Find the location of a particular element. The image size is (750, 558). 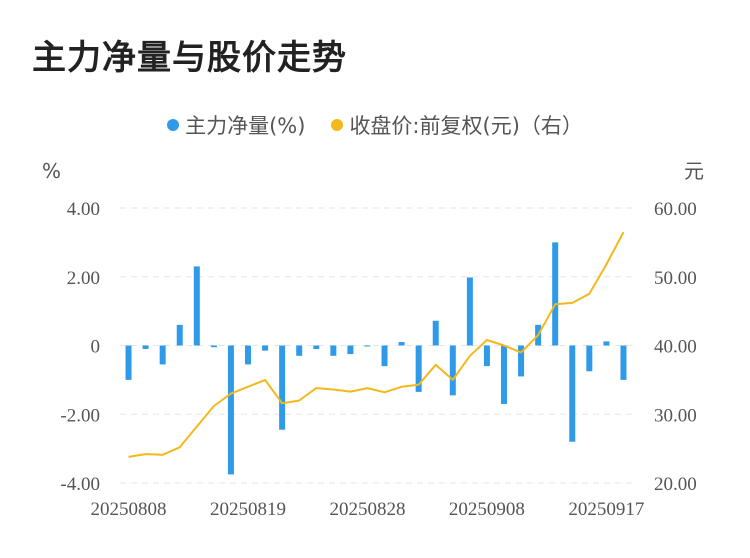

legend: 主力净量(%) 收盘价:前复权(元)（右） is located at coordinates (375, 125).